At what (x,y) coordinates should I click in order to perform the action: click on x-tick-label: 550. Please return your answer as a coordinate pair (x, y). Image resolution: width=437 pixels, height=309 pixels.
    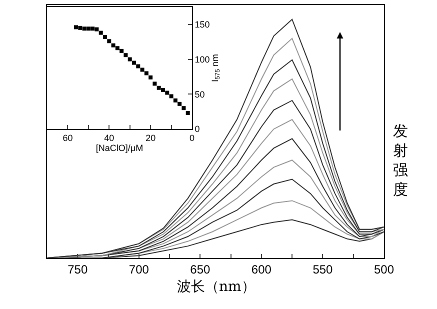
    Looking at the image, I should click on (323, 269).